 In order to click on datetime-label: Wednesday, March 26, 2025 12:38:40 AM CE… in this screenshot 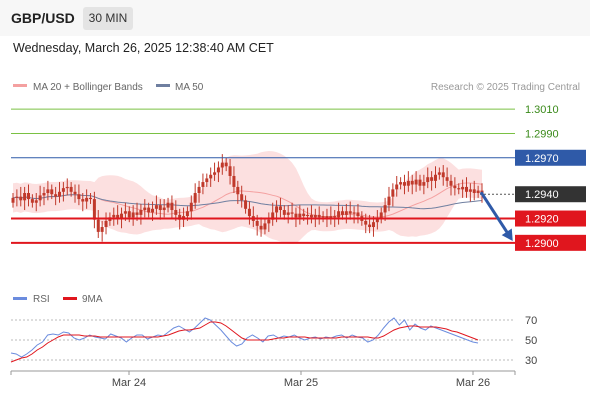, I will do `click(143, 48)`.